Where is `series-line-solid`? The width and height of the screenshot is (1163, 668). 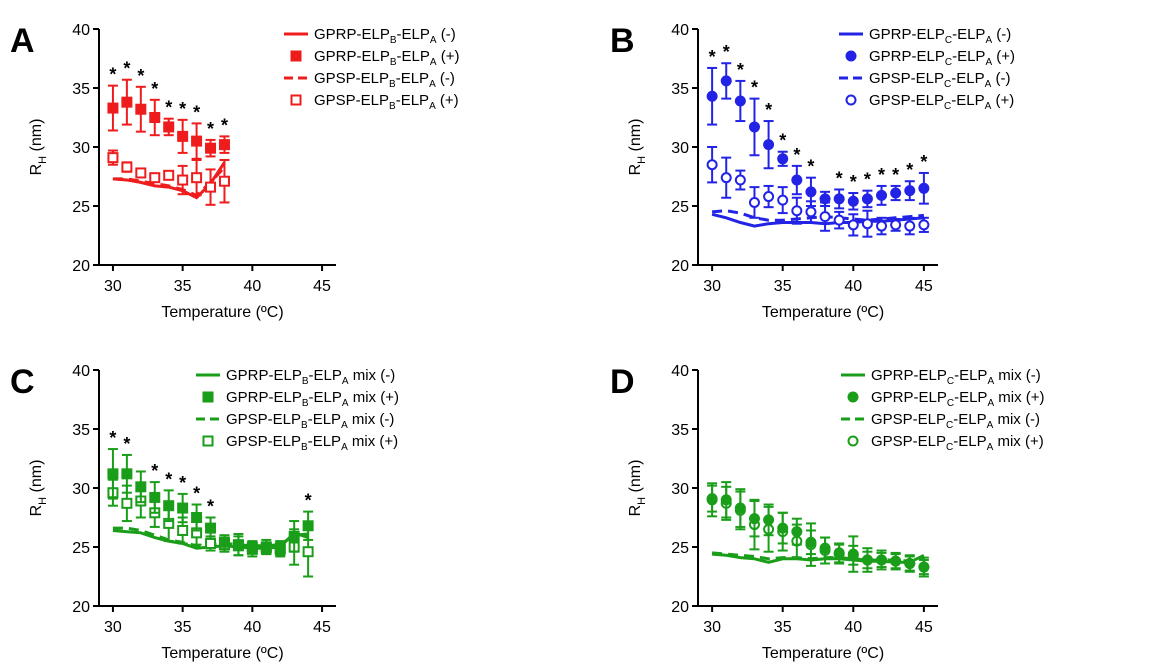 series-line-solid is located at coordinates (818, 220).